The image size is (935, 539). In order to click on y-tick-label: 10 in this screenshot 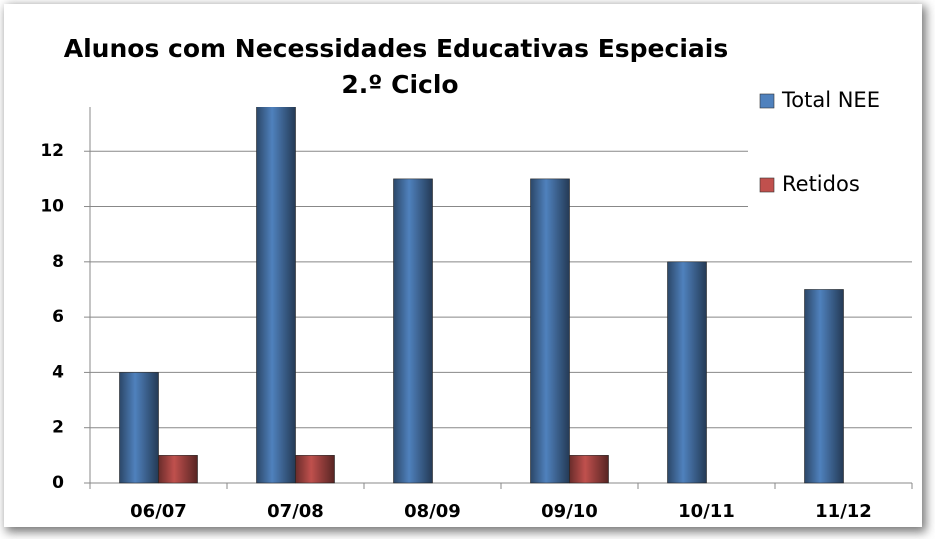, I will do `click(52, 207)`.